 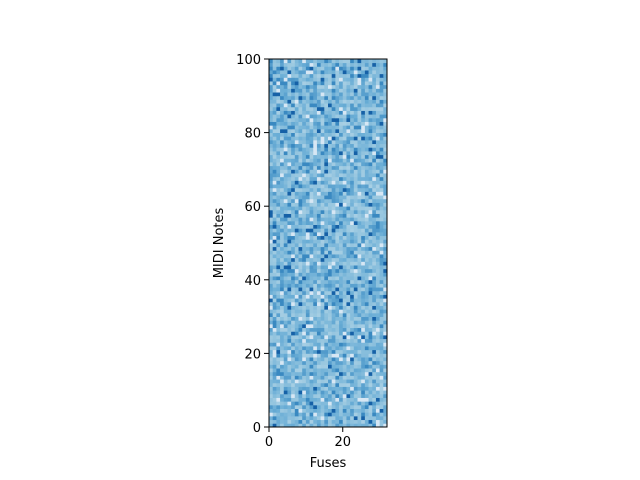 I want to click on y-tick-label: 100, so click(x=248, y=60).